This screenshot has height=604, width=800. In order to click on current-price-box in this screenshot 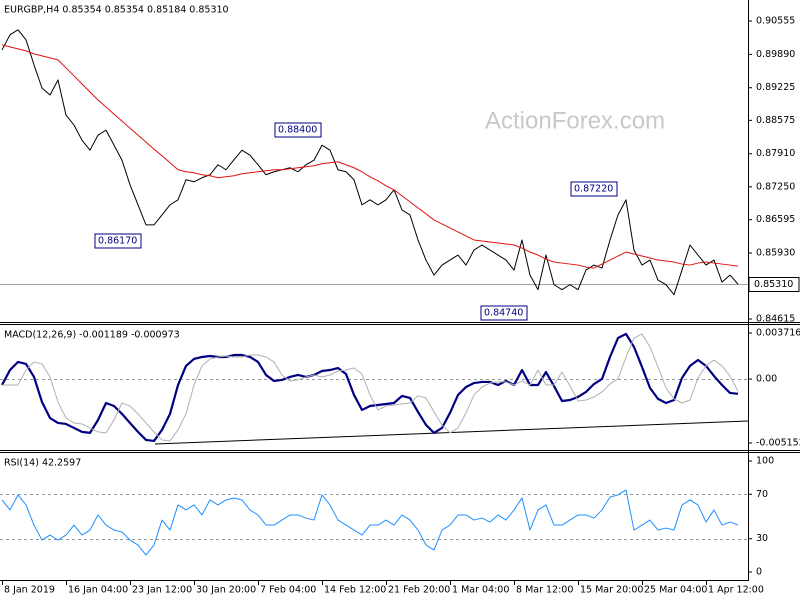, I will do `click(774, 284)`.